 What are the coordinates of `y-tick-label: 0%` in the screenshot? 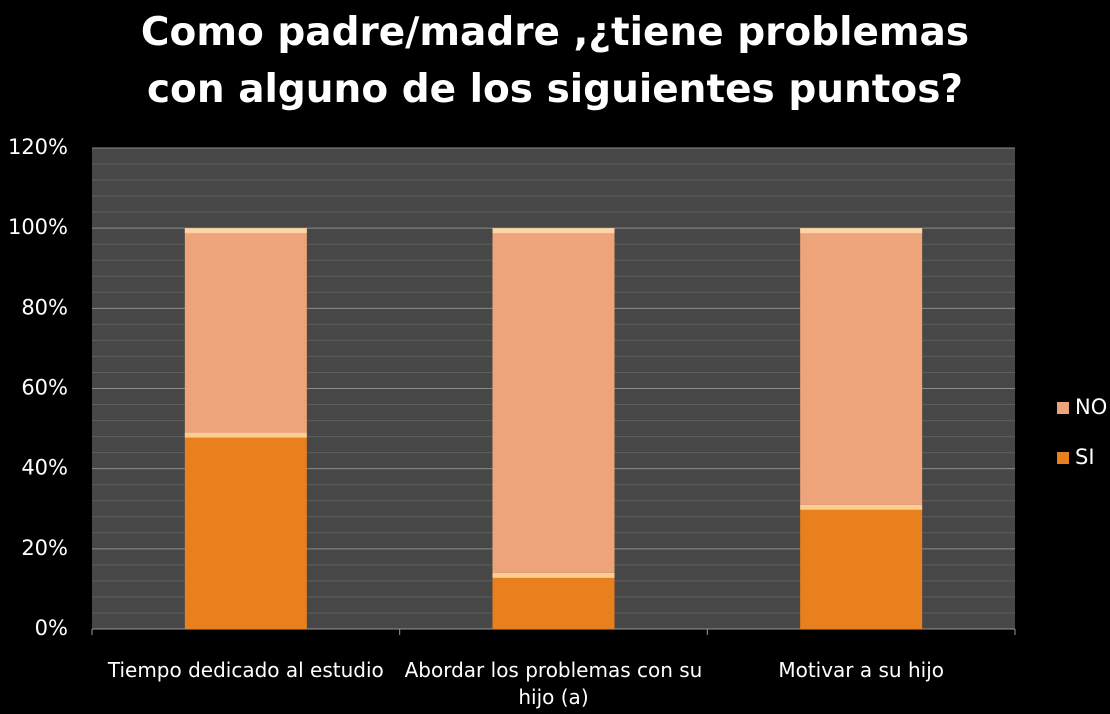 It's located at (51, 628).